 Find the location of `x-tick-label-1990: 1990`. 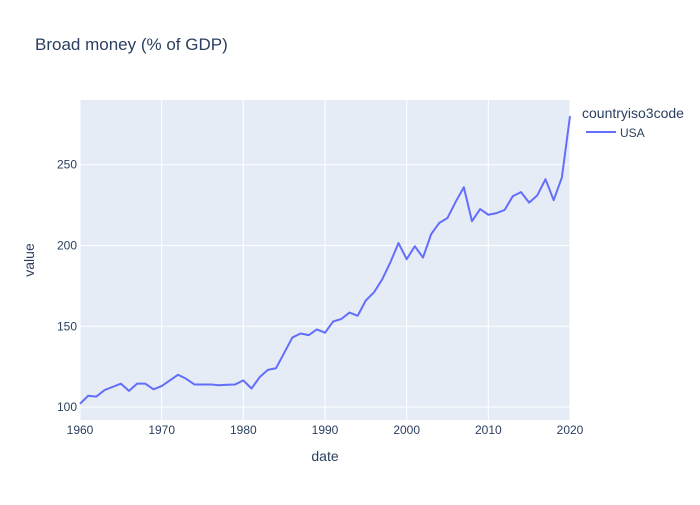

x-tick-label-1990: 1990 is located at coordinates (325, 430).